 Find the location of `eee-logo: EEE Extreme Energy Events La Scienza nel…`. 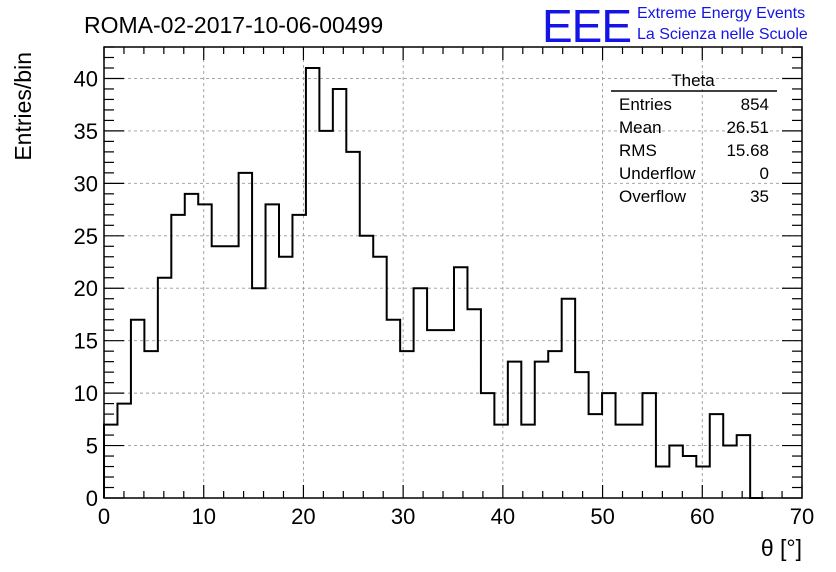

eee-logo: EEE Extreme Energy Events La Scienza nel… is located at coordinates (675, 26).